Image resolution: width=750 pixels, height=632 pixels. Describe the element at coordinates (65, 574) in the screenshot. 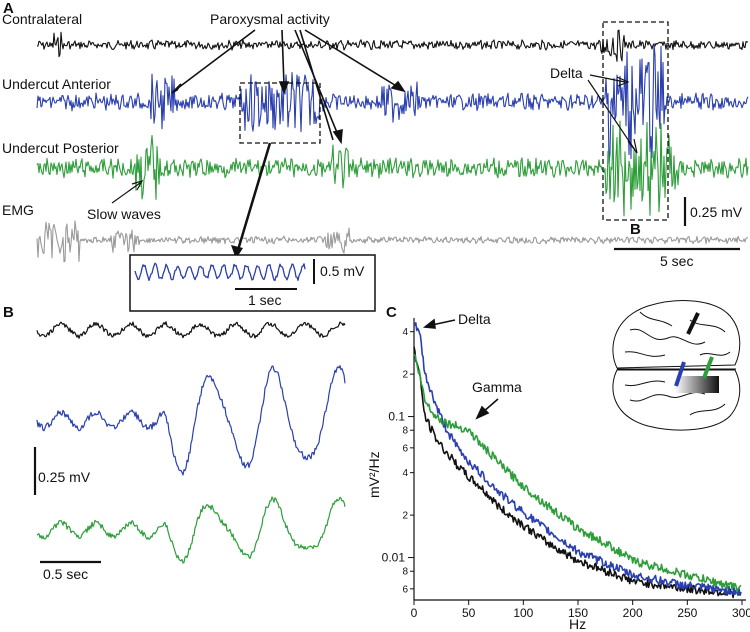

I see `b-scale-t-label: 0.5 sec` at that location.